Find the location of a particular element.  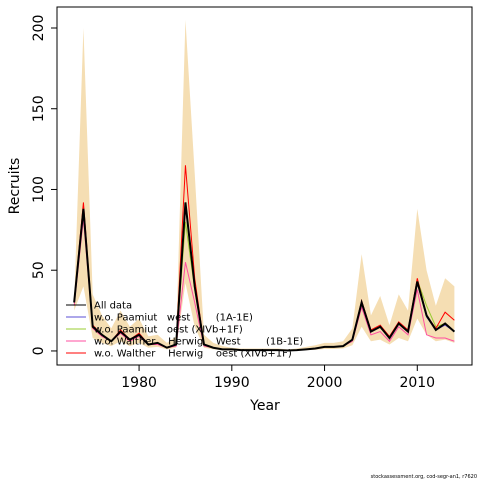

legend-label: All data is located at coordinates (113, 306).